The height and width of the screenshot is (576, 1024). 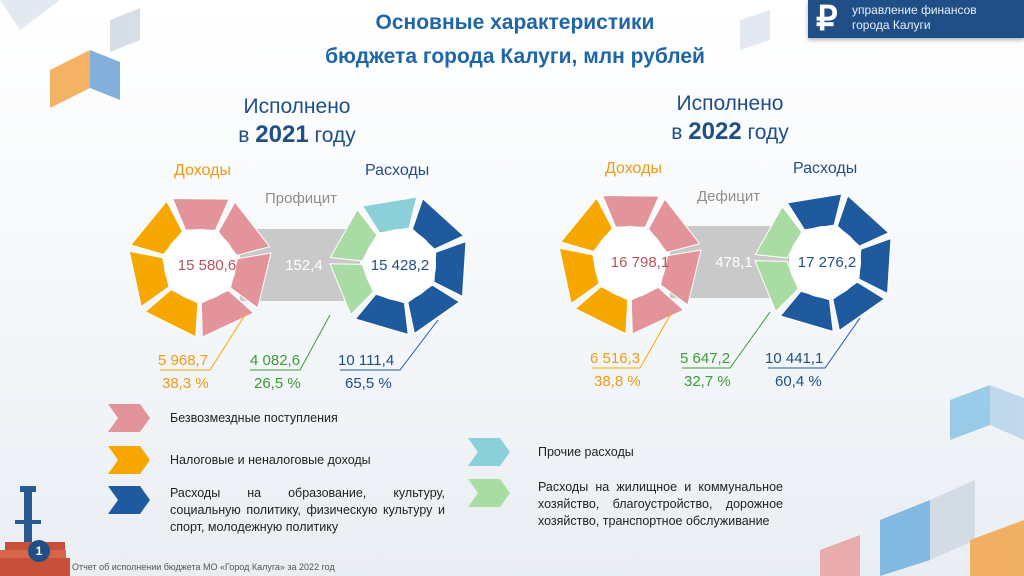 I want to click on income-total: 15 580,6, so click(x=207, y=265).